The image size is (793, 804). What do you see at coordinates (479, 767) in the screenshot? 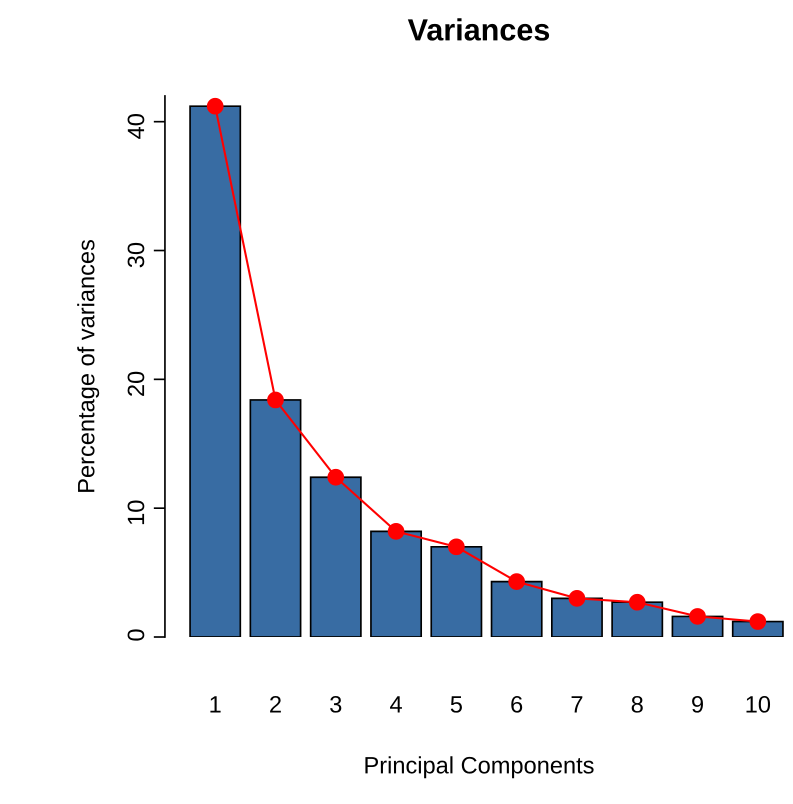
I see `x-axis-title: Principal Components` at bounding box center [479, 767].